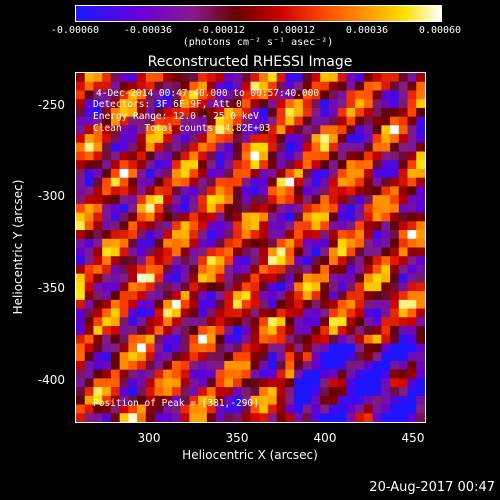 The width and height of the screenshot is (500, 500). What do you see at coordinates (167, 104) in the screenshot?
I see `annotation-detectors: Detectors: 3F 6F 9F, Att 0` at bounding box center [167, 104].